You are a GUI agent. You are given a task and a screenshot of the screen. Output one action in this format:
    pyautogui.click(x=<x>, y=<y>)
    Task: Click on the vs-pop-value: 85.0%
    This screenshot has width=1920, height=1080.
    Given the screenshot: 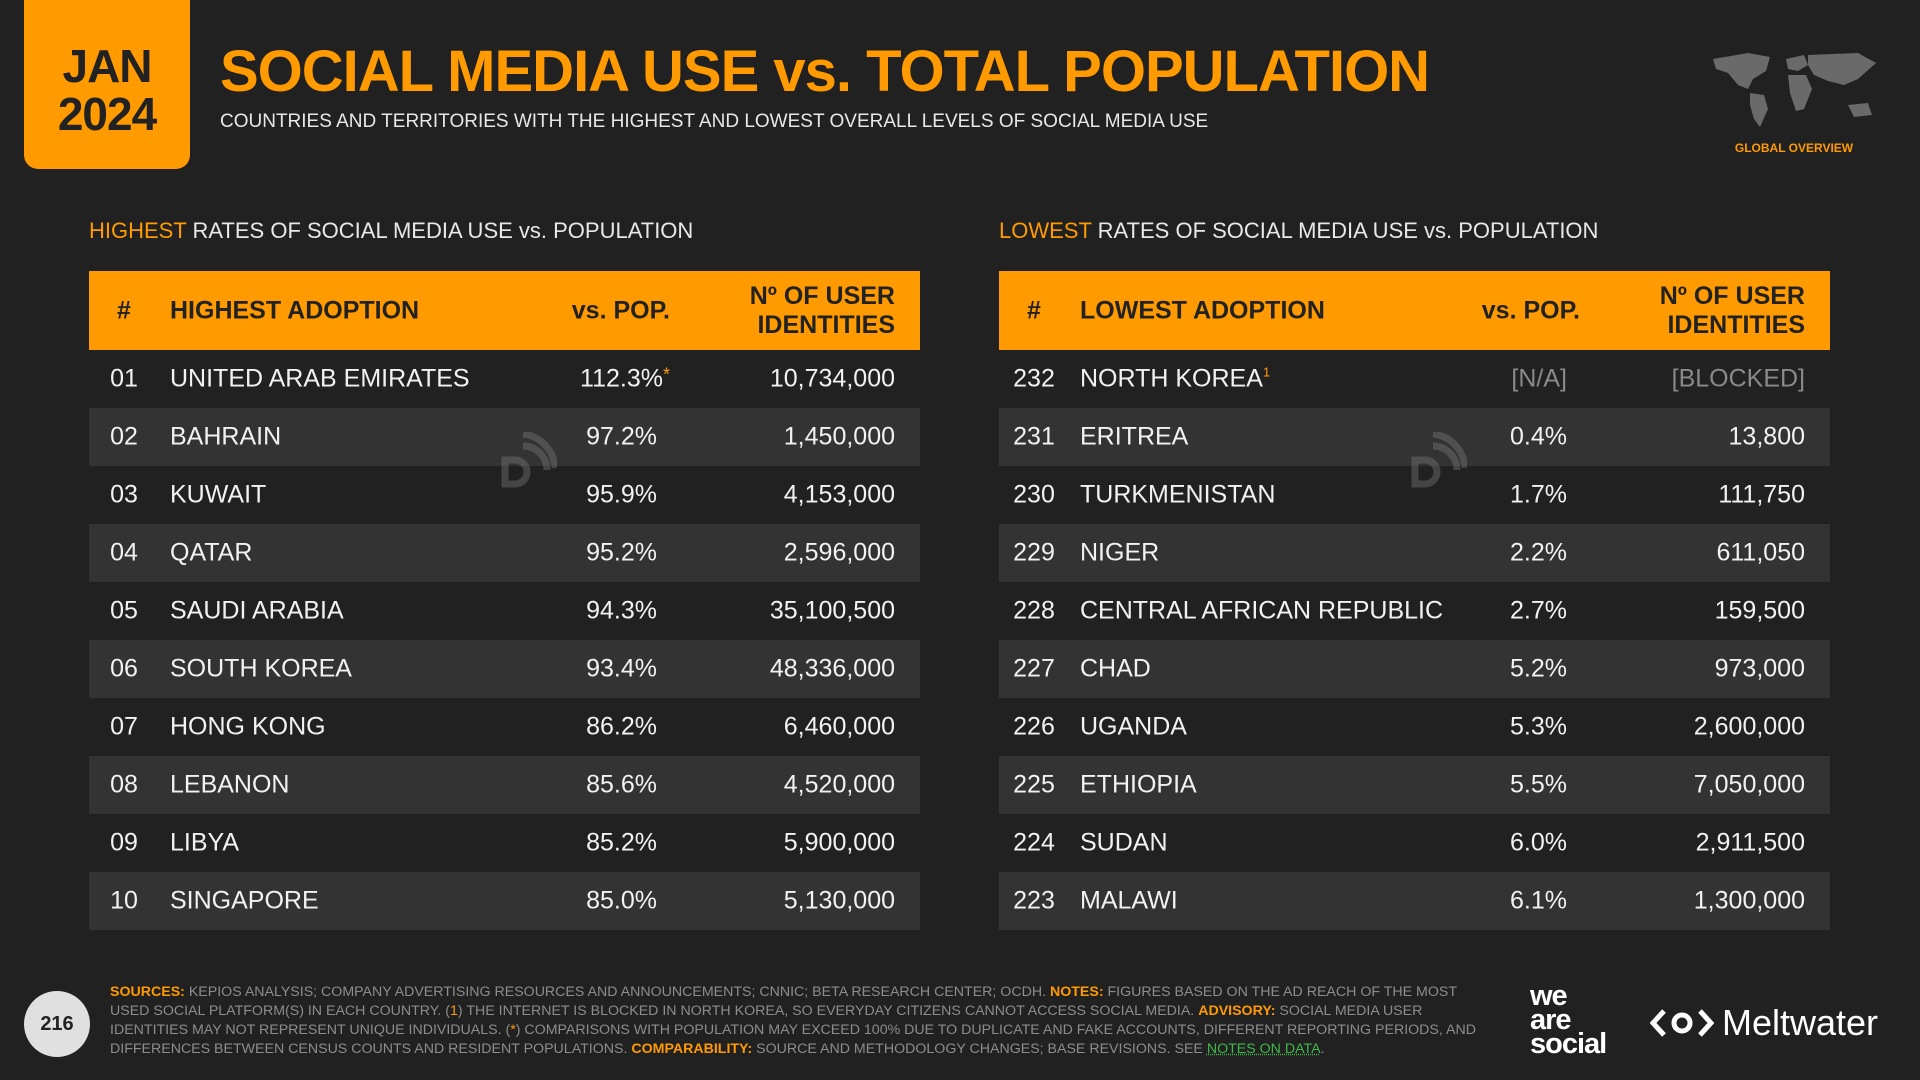 What is the action you would take?
    pyautogui.click(x=621, y=900)
    